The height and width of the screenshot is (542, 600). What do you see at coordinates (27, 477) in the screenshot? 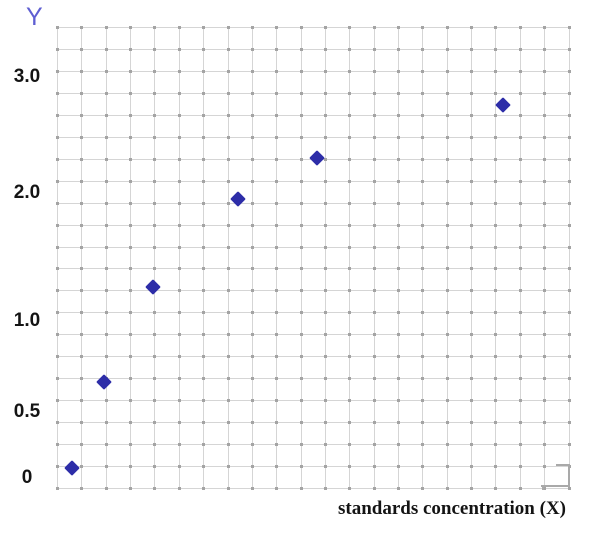
I see `y-tick-label: 0` at bounding box center [27, 477].